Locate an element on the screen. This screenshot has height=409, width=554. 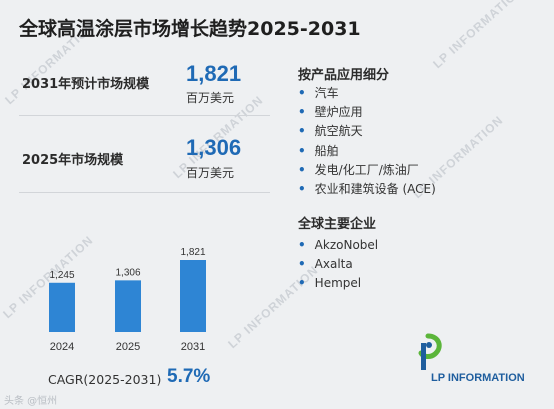
cagr-value: 5.7% is located at coordinates (189, 376).